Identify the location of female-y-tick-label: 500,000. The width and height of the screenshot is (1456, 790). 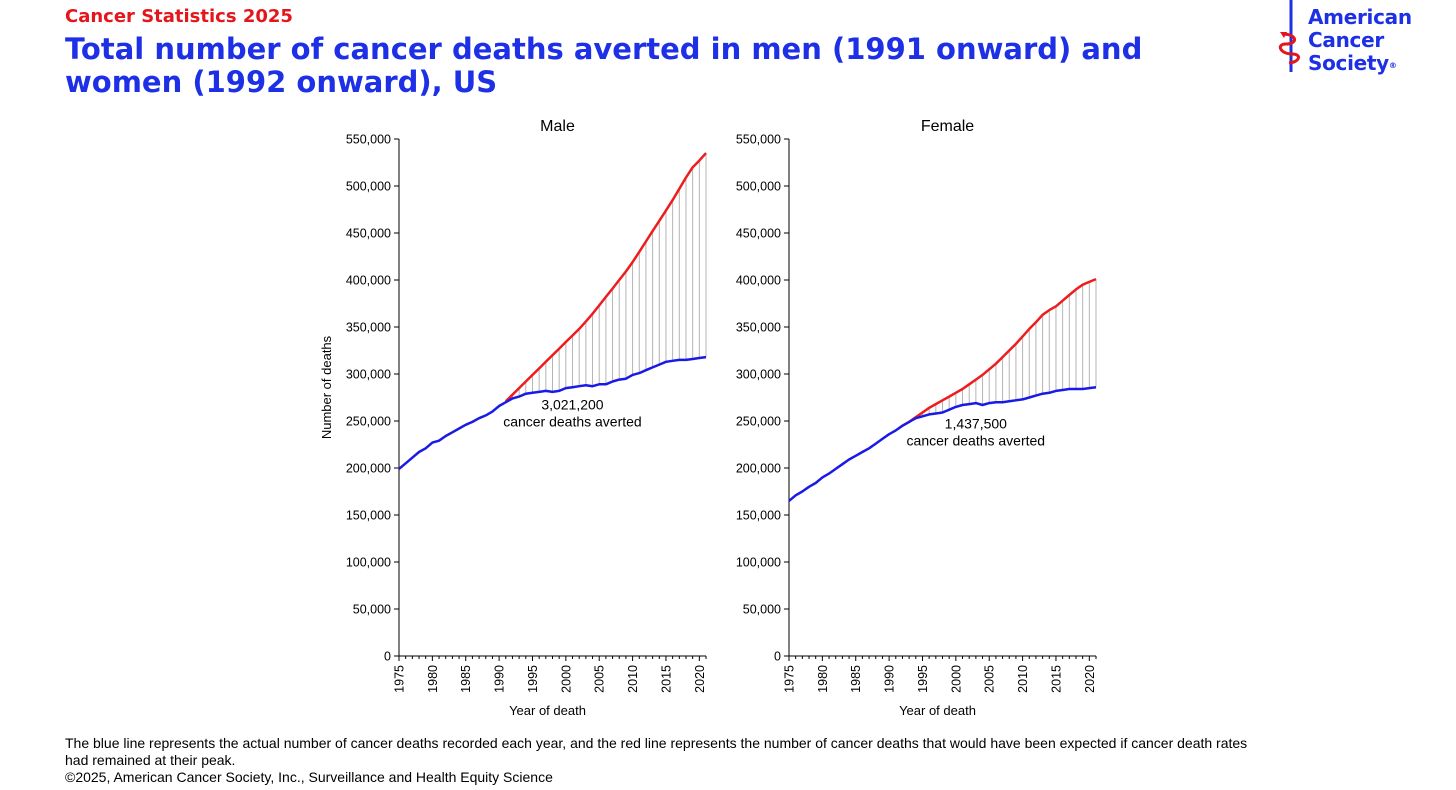
(758, 187).